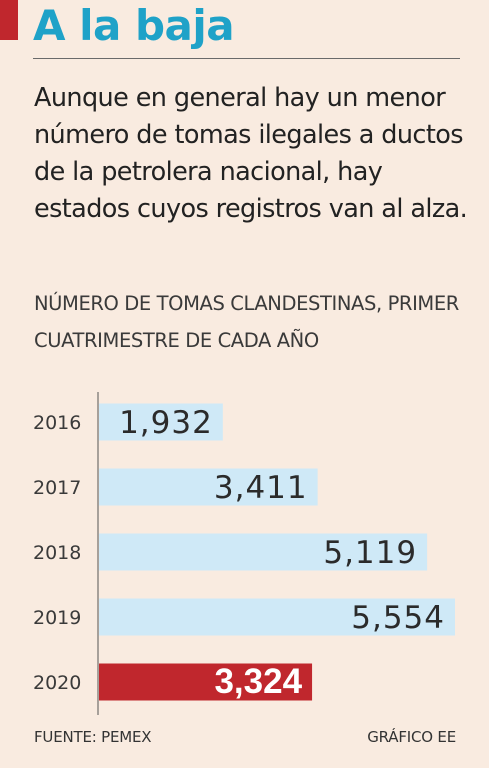 Image resolution: width=489 pixels, height=768 pixels. I want to click on category-label-2020: 2020, so click(57, 683).